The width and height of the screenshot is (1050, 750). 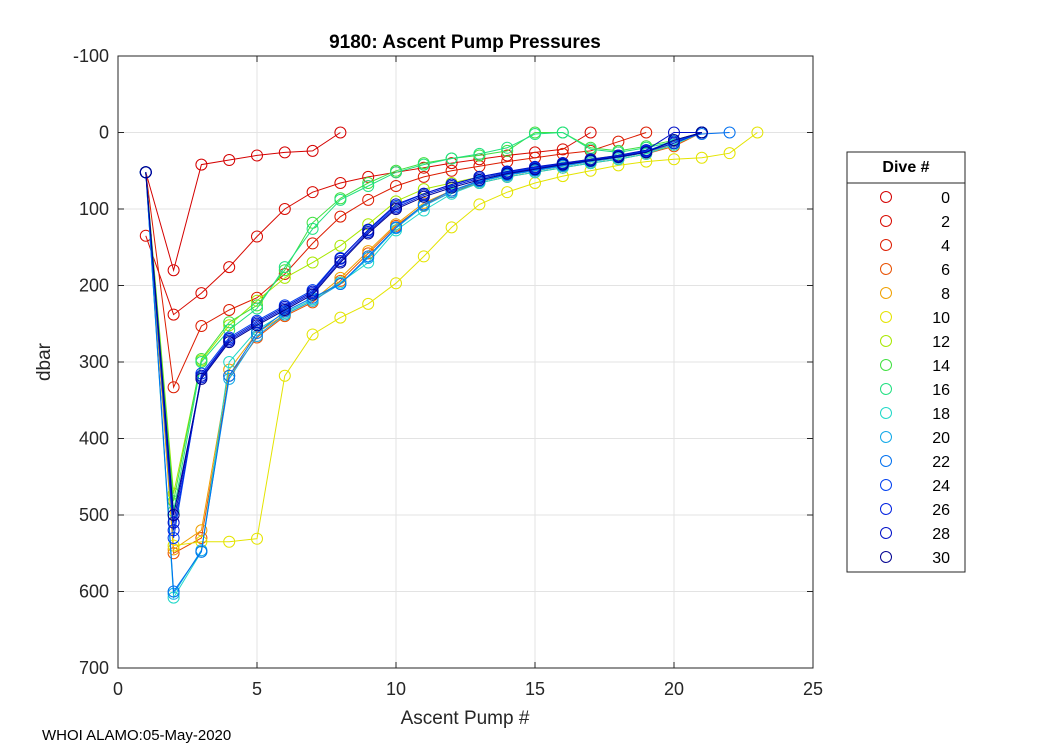 What do you see at coordinates (905, 167) in the screenshot?
I see `legend-title: Dive #` at bounding box center [905, 167].